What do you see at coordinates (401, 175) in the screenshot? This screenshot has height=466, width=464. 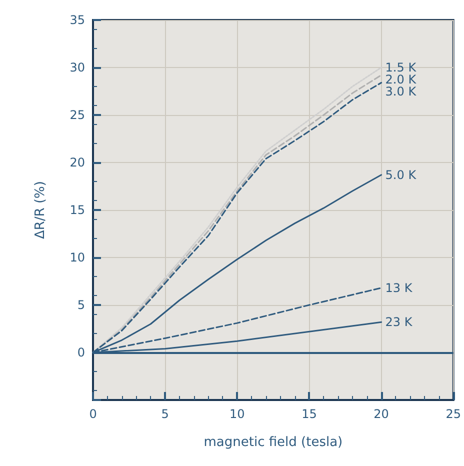 I see `series-label: 5.0 K` at bounding box center [401, 175].